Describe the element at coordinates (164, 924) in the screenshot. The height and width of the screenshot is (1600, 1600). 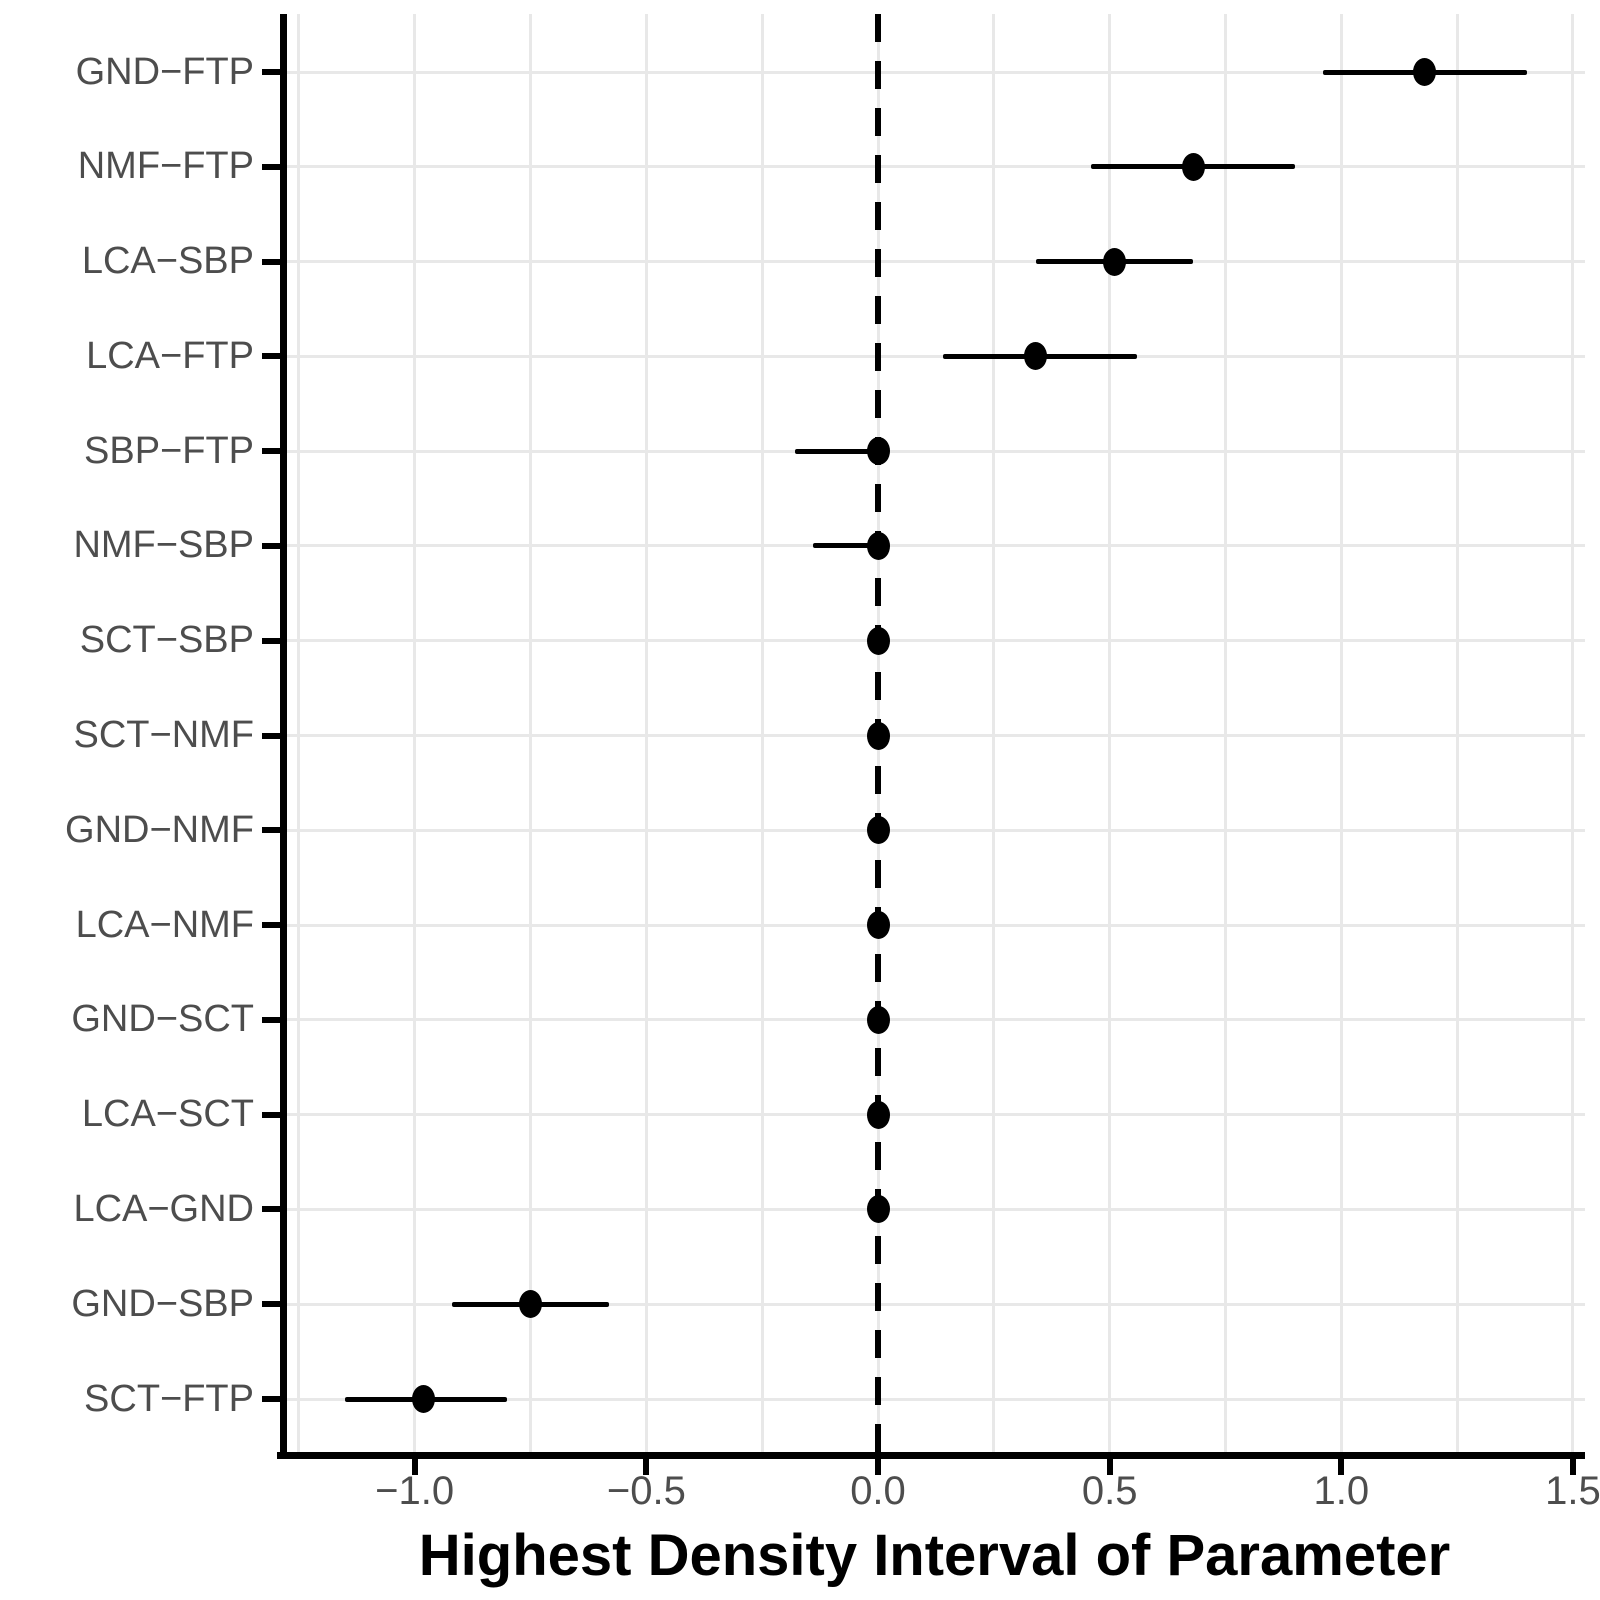
I see `y-axis-category-label: LCA−NMF` at that location.